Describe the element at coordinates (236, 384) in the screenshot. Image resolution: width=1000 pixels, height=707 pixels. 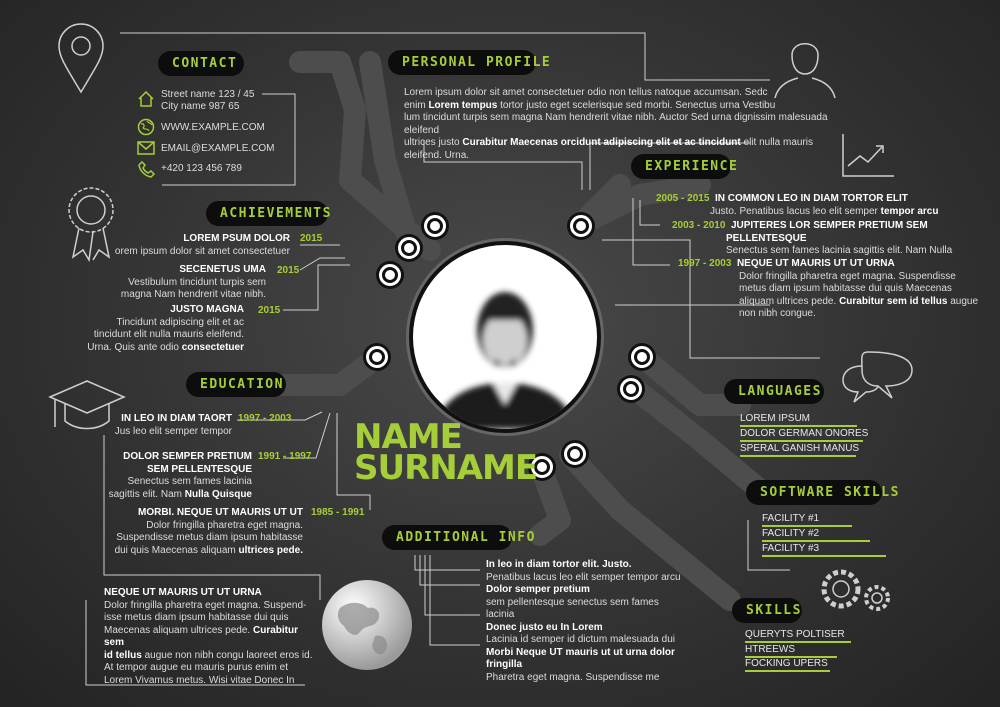
I see `education-heading: EDUCATION` at that location.